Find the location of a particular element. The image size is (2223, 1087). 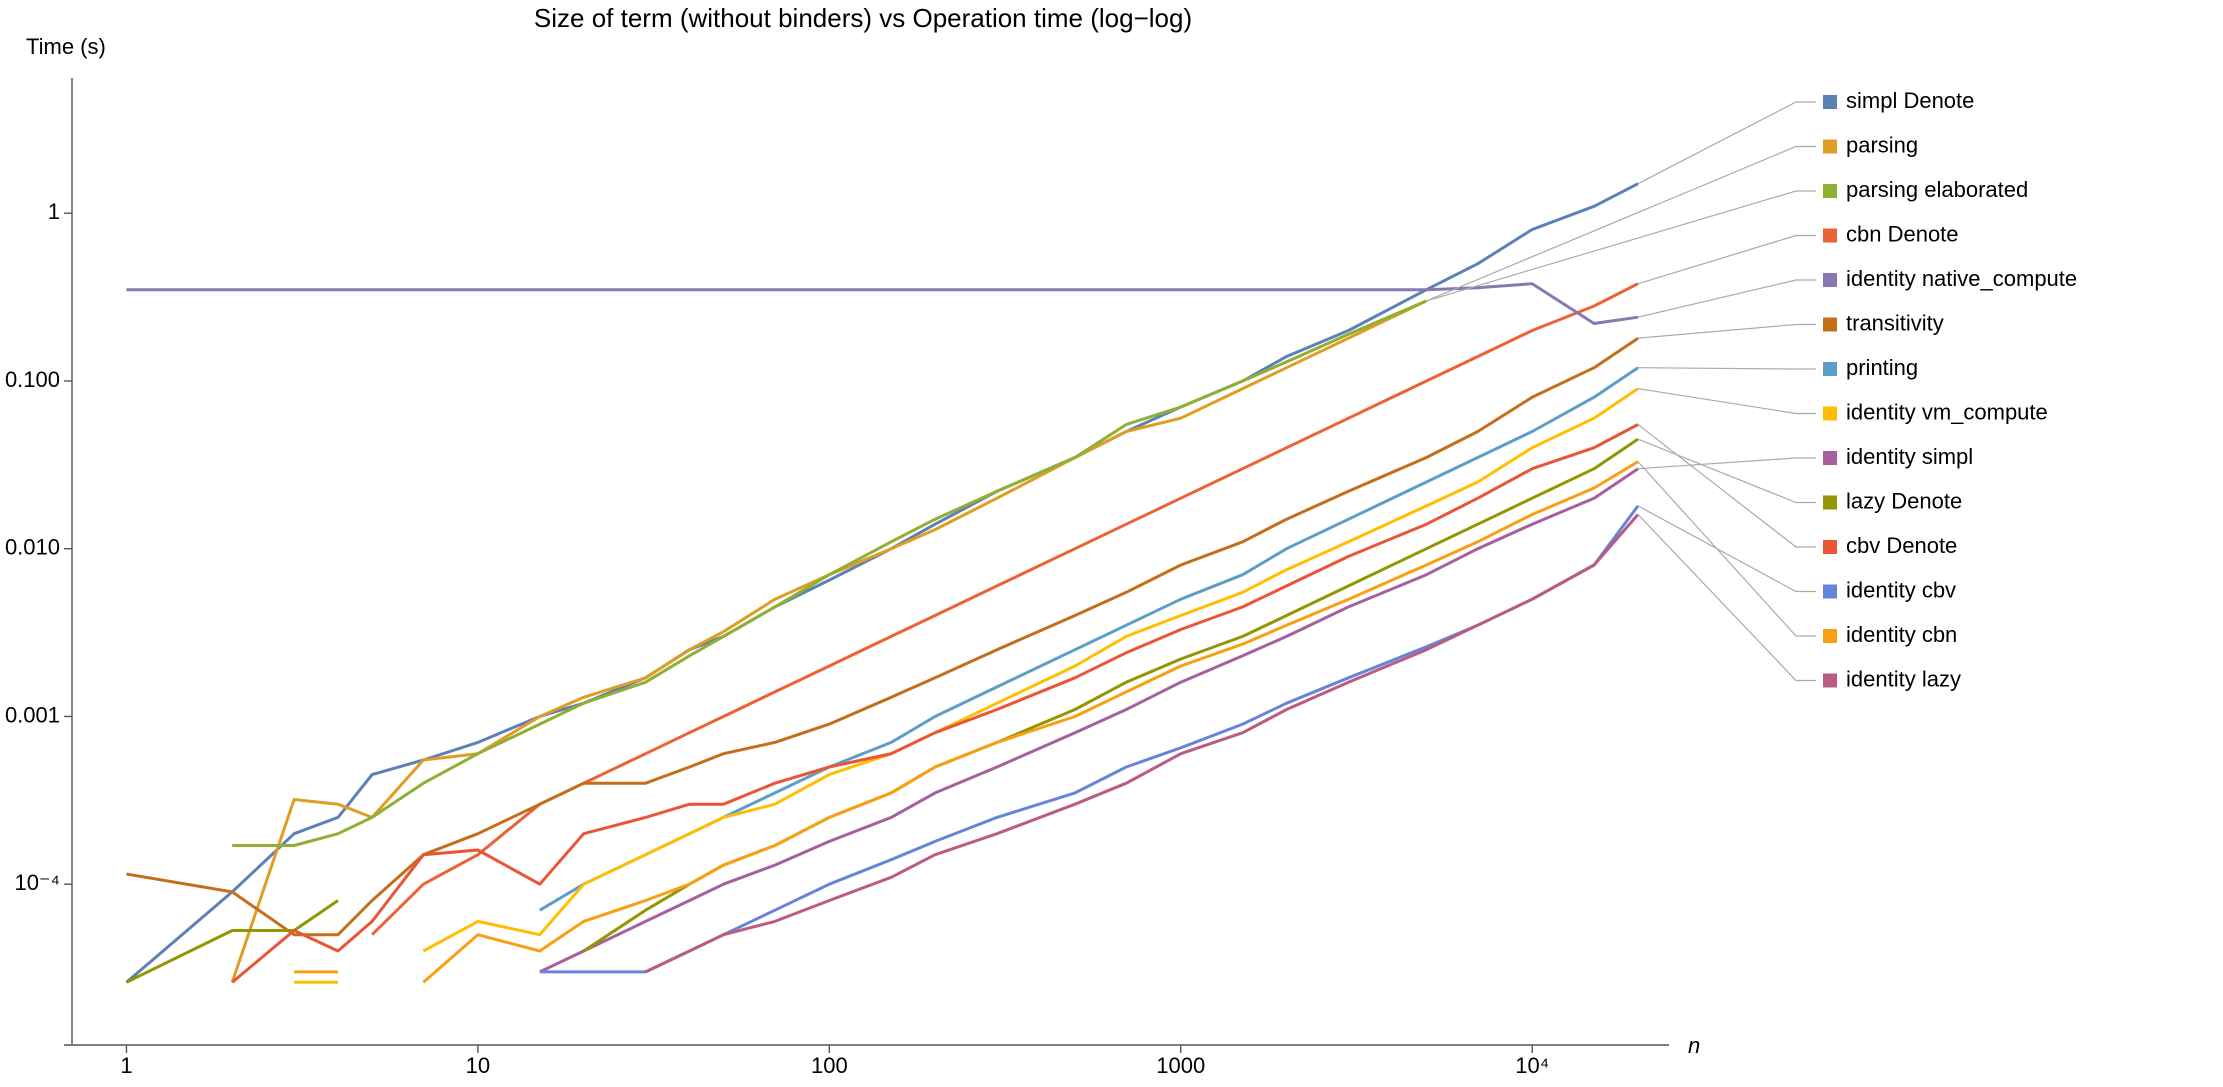

x-axis-label: n is located at coordinates (1694, 1045).